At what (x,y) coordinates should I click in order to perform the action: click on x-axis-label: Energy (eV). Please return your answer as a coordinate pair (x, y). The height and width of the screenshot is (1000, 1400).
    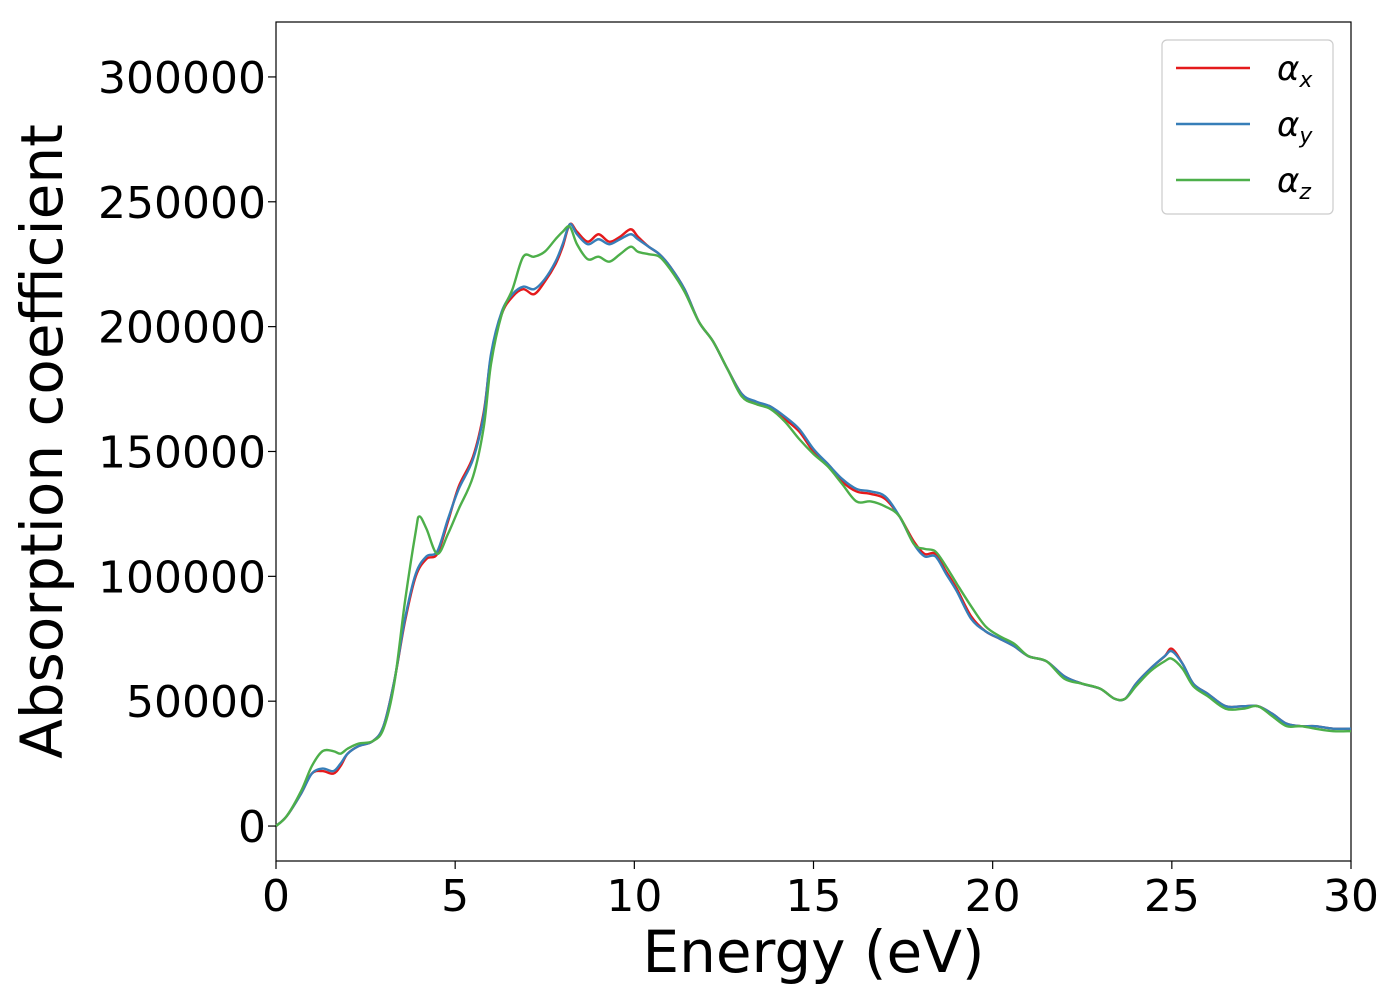
    Looking at the image, I should click on (813, 952).